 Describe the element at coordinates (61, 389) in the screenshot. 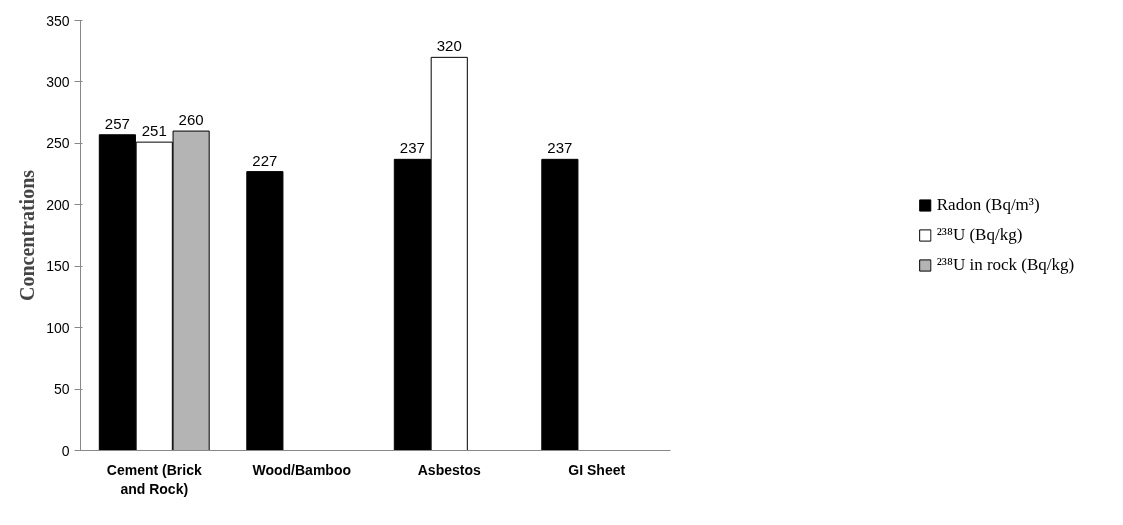

I see `y-tick-label: 50` at that location.